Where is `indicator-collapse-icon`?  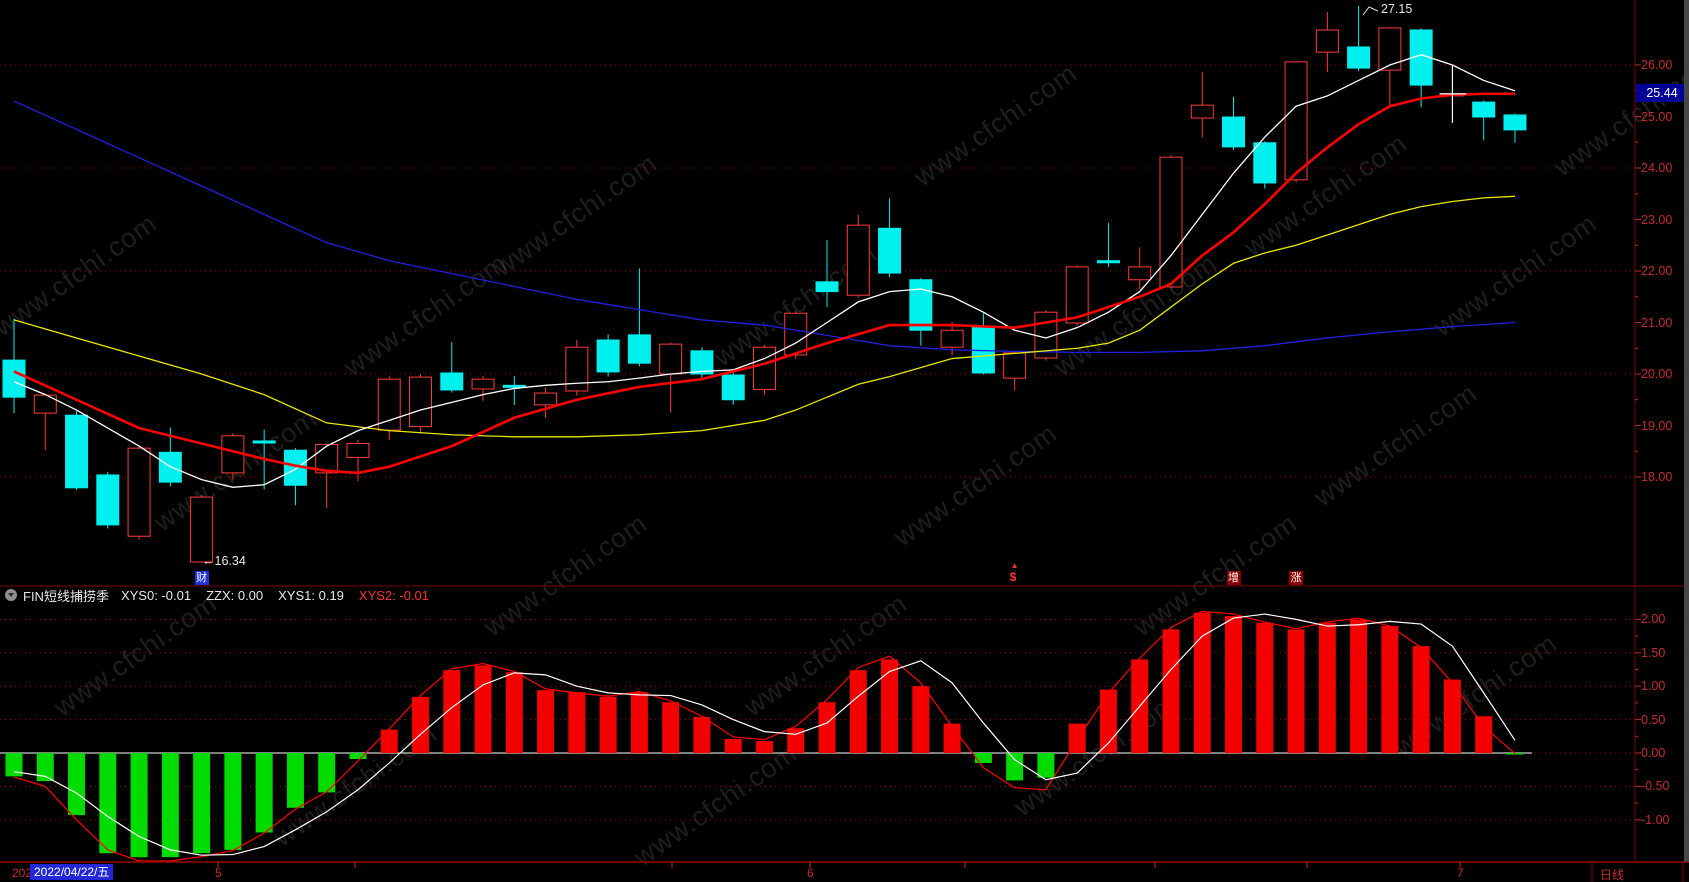
indicator-collapse-icon is located at coordinates (11, 595).